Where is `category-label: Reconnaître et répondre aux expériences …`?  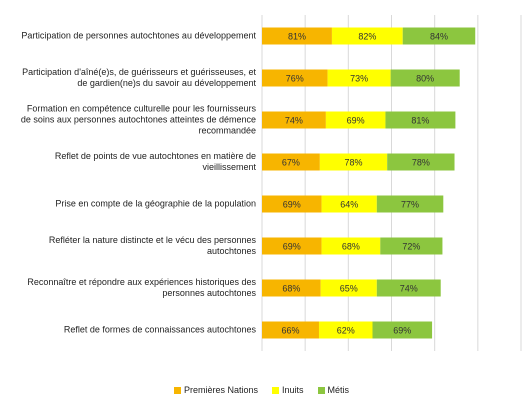
category-label: Reconnaître et répondre aux expériences … is located at coordinates (141, 287).